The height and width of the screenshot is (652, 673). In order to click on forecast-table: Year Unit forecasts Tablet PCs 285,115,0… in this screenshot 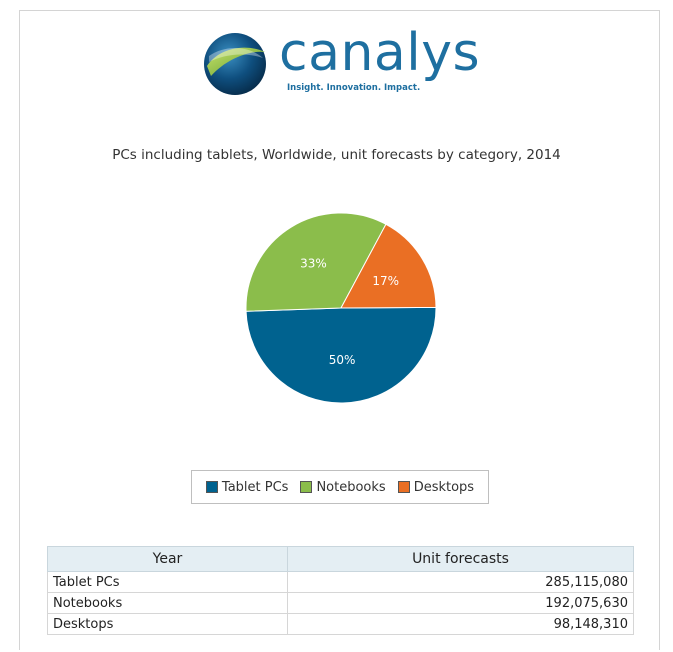, I will do `click(340, 590)`.